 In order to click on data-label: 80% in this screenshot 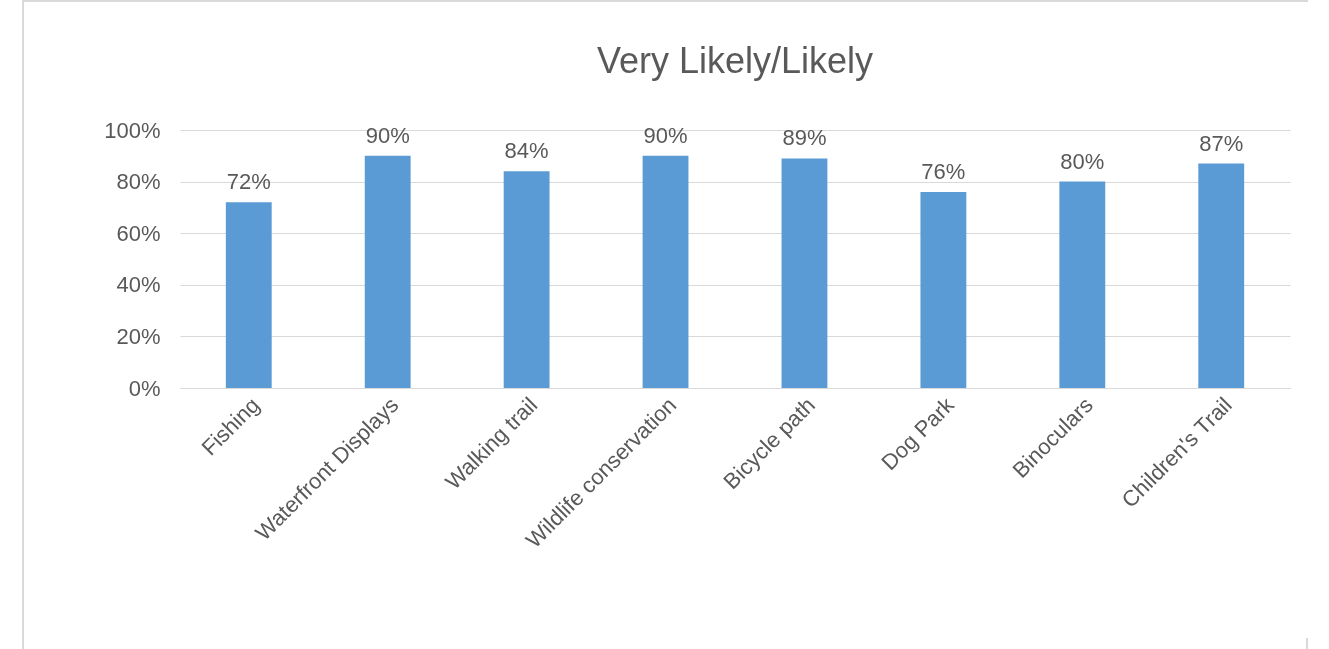, I will do `click(1082, 161)`.